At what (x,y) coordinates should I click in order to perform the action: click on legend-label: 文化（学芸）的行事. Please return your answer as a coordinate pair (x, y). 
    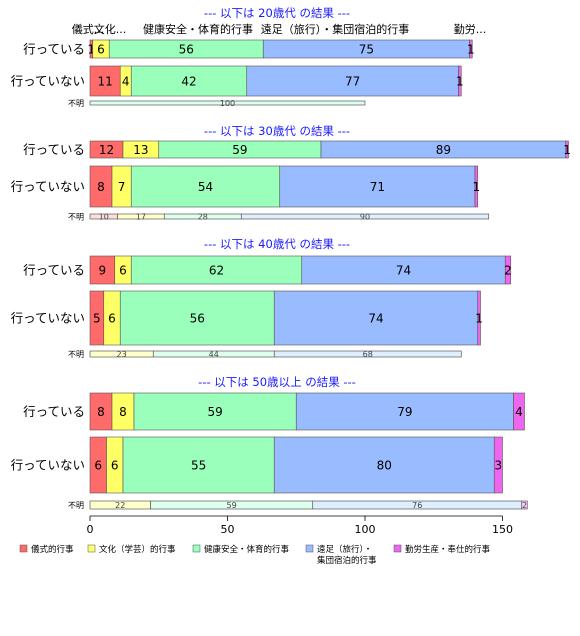
    Looking at the image, I should click on (137, 549).